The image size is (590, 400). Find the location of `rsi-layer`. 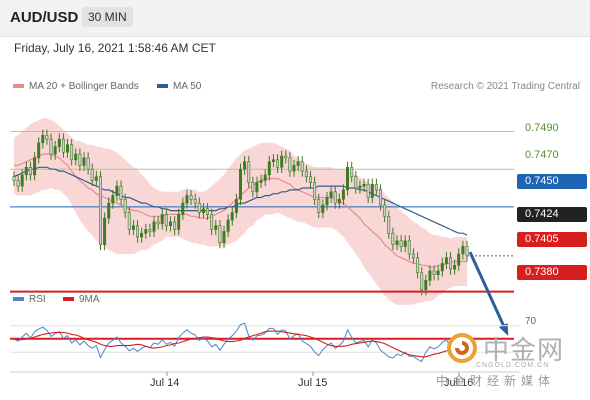

rsi-layer is located at coordinates (265, 349).